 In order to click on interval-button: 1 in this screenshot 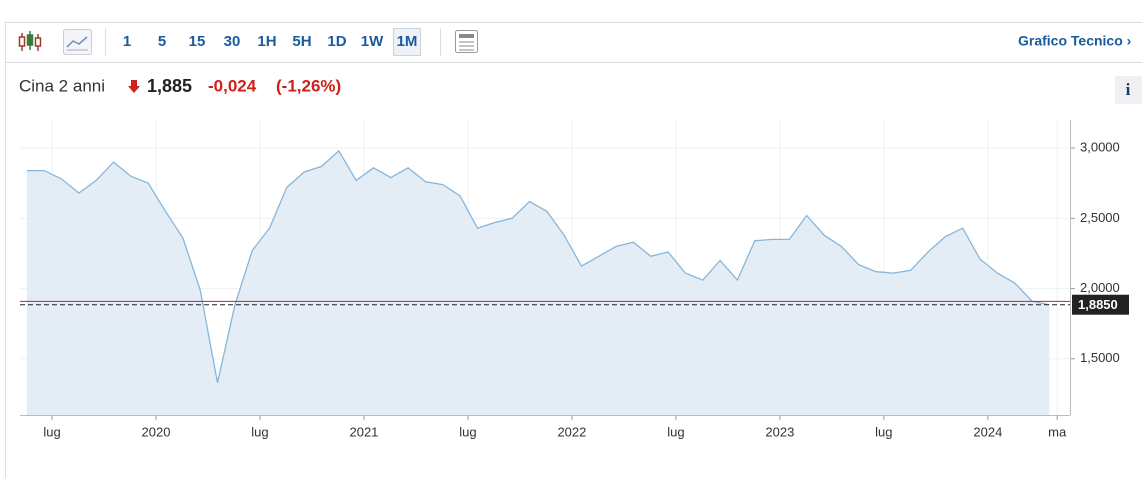, I will do `click(127, 41)`.